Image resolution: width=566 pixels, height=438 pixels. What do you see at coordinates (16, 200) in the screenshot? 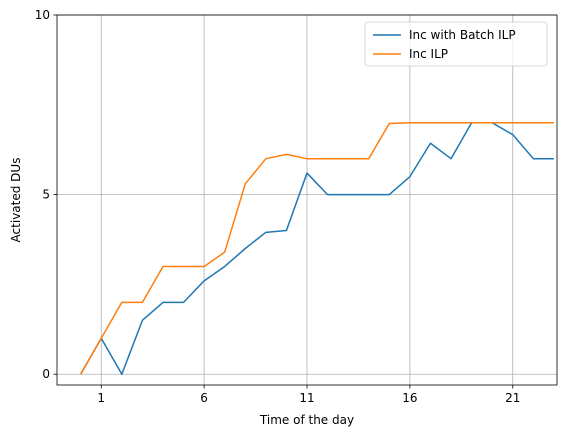
I see `y-axis-label: Activated DUs` at bounding box center [16, 200].